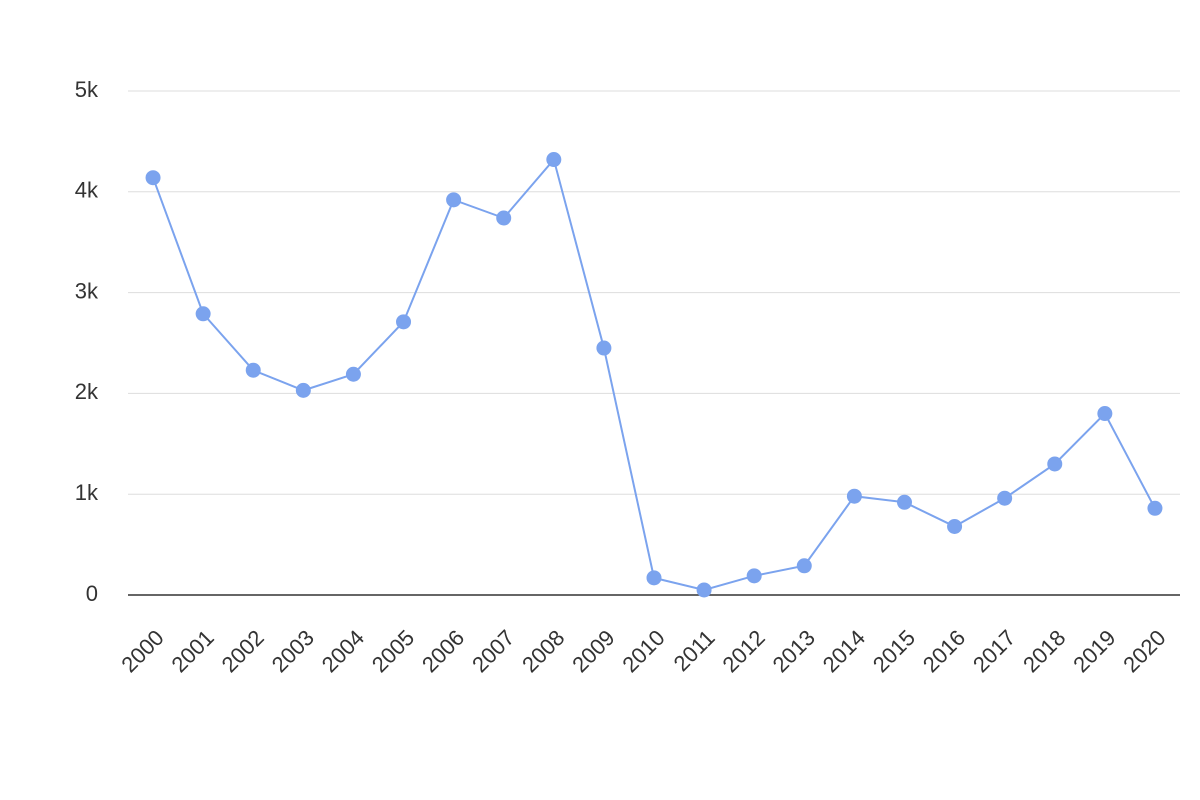 This screenshot has width=1200, height=800. I want to click on x-tick-label: 2010, so click(643, 651).